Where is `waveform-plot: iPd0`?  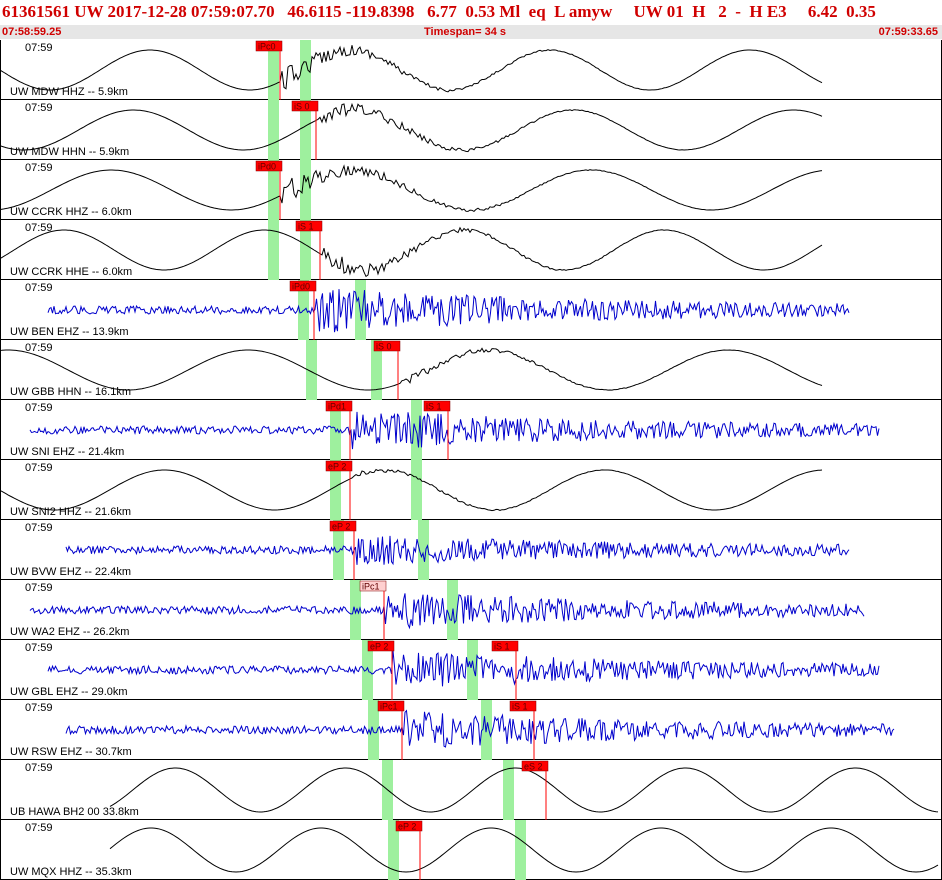
waveform-plot: iPd0 is located at coordinates (411, 190).